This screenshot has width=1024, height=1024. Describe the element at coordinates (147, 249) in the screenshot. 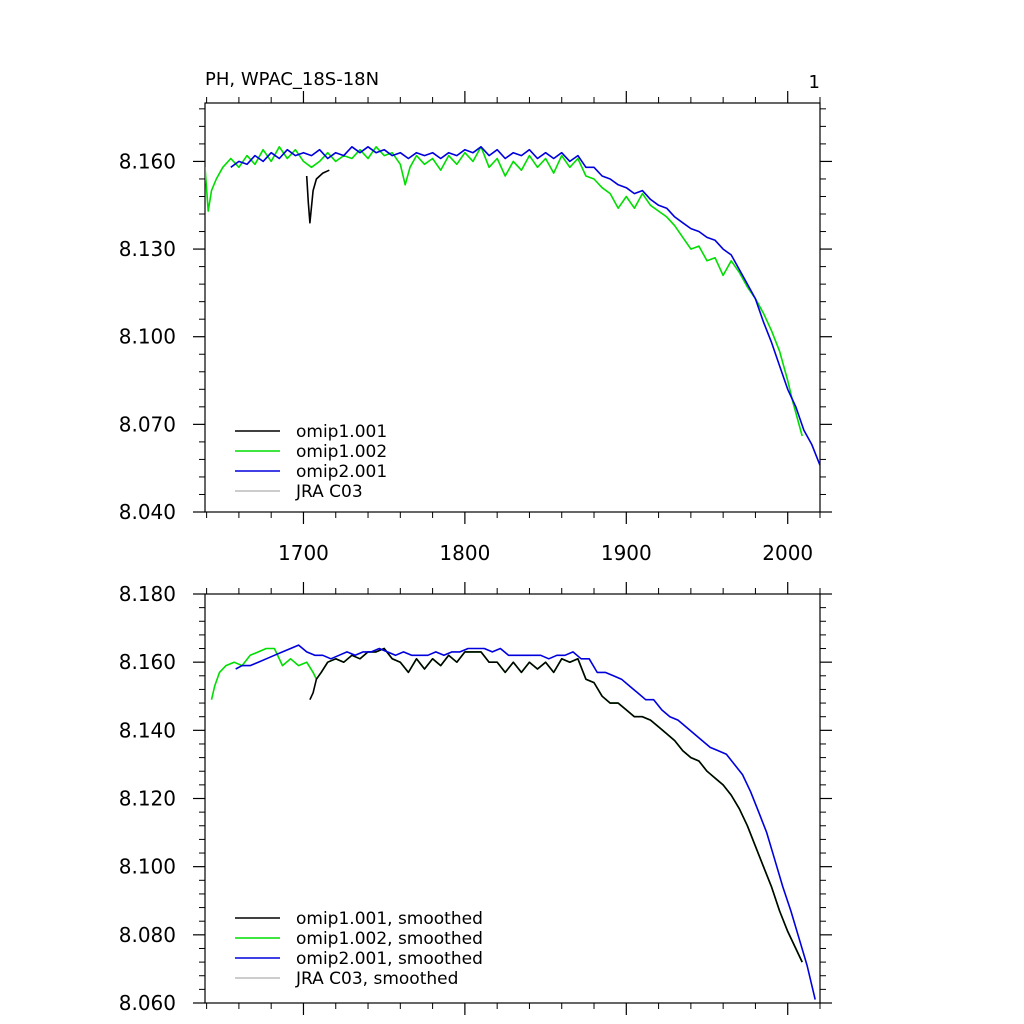

I see `y-tick-label: 8.130` at that location.